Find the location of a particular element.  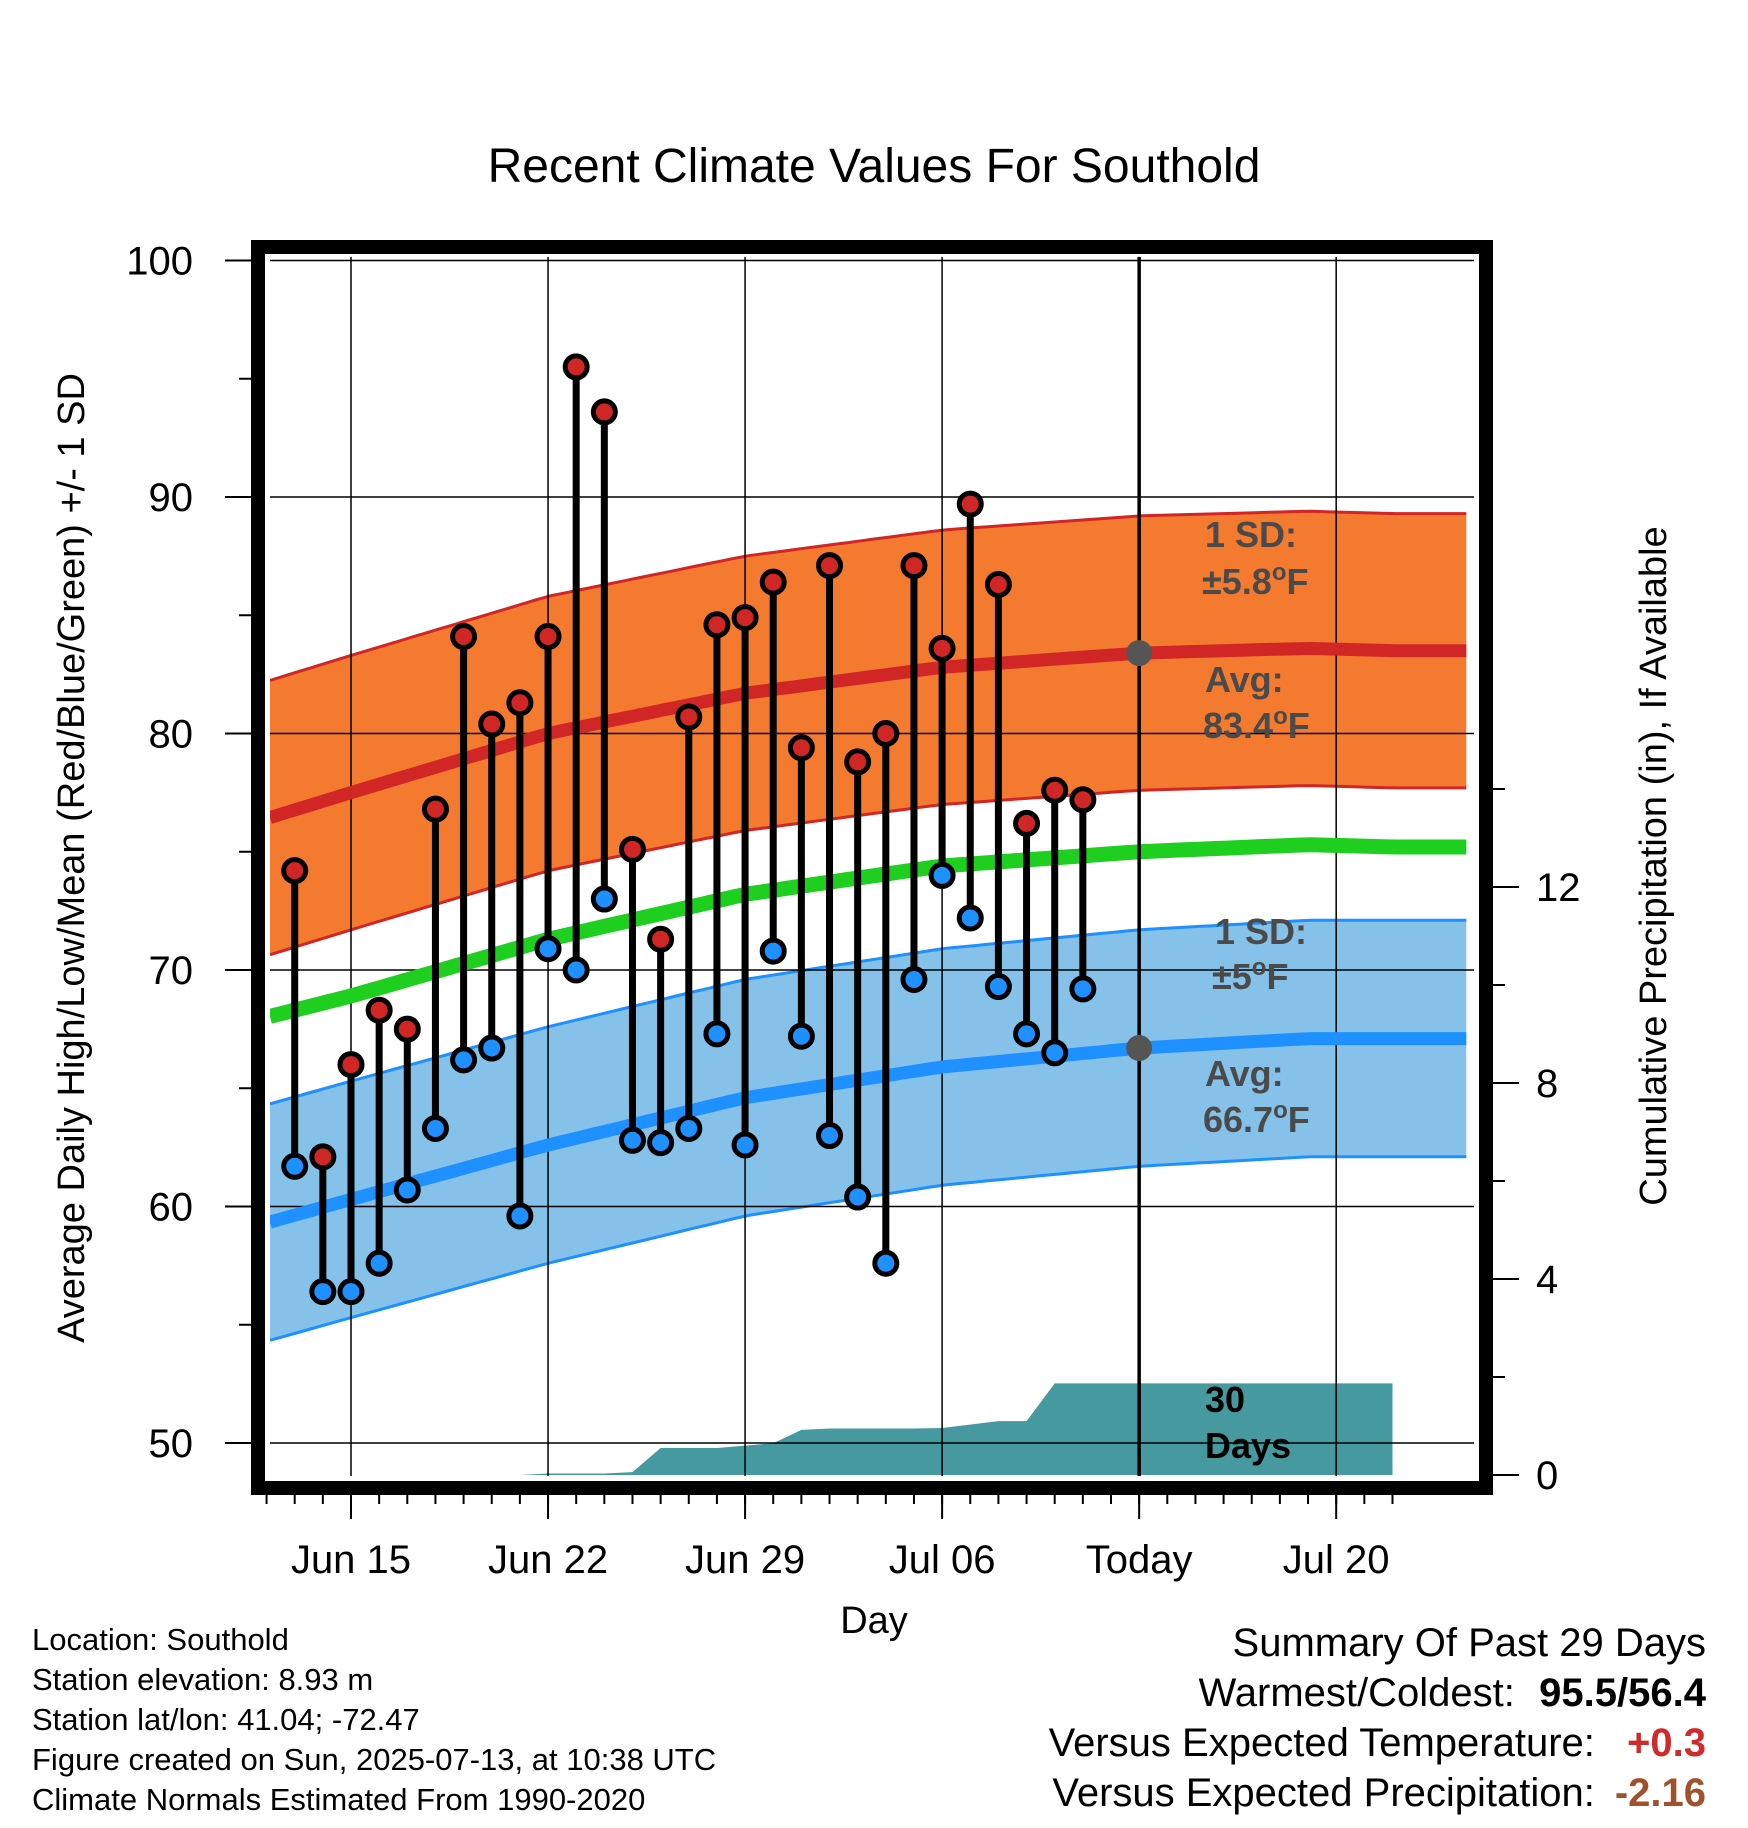

low-avg-label: Avg: is located at coordinates (1244, 1073).